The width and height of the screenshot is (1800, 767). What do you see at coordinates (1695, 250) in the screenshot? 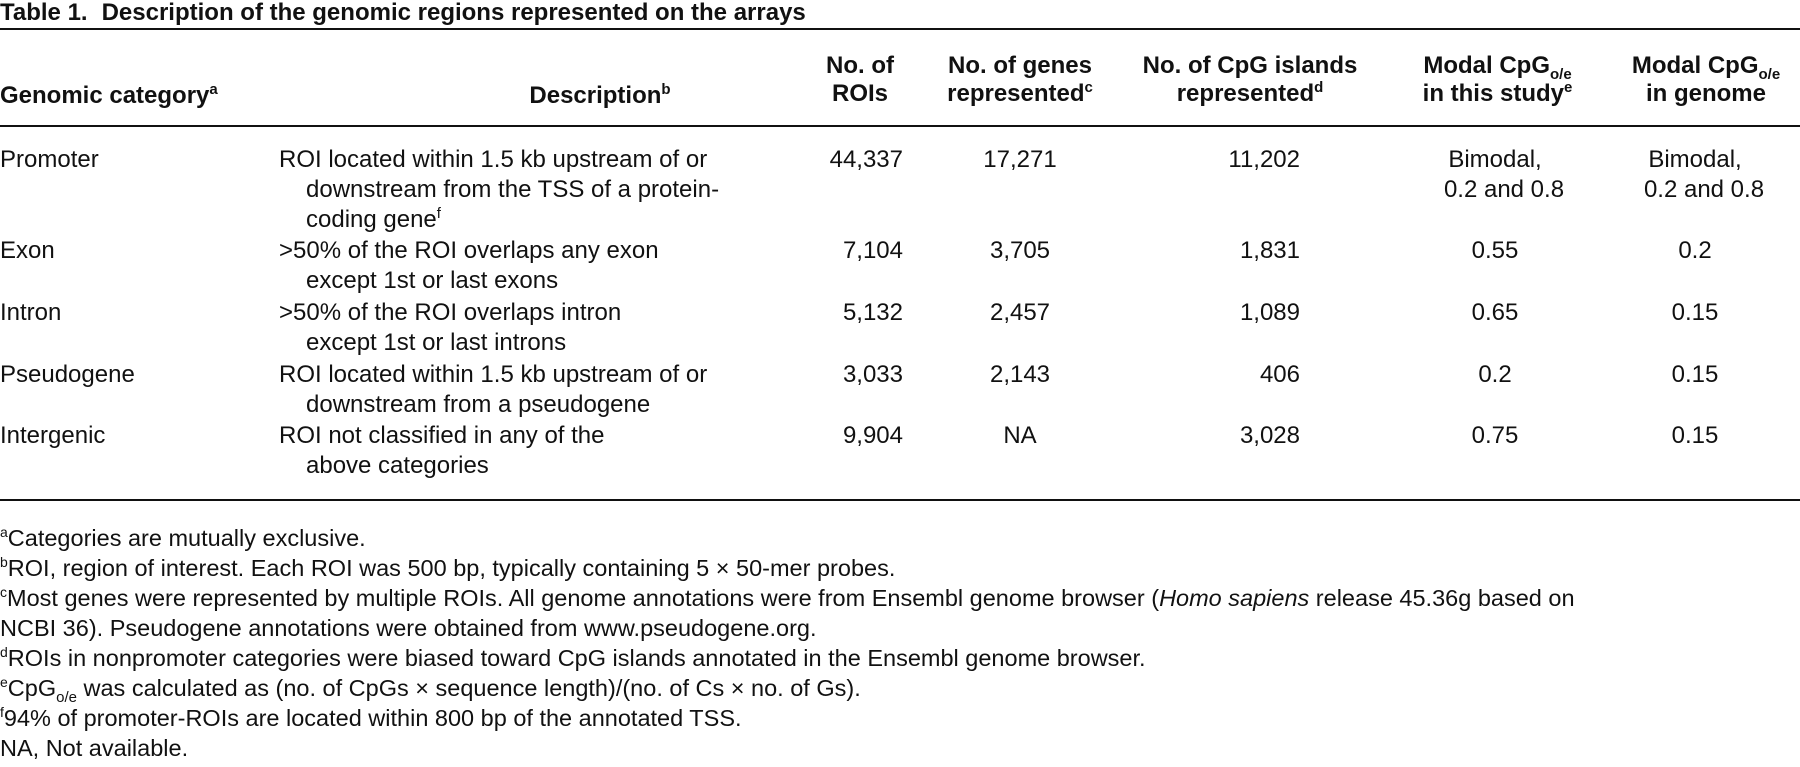
I see `cell-modal-genome: 0.2` at bounding box center [1695, 250].